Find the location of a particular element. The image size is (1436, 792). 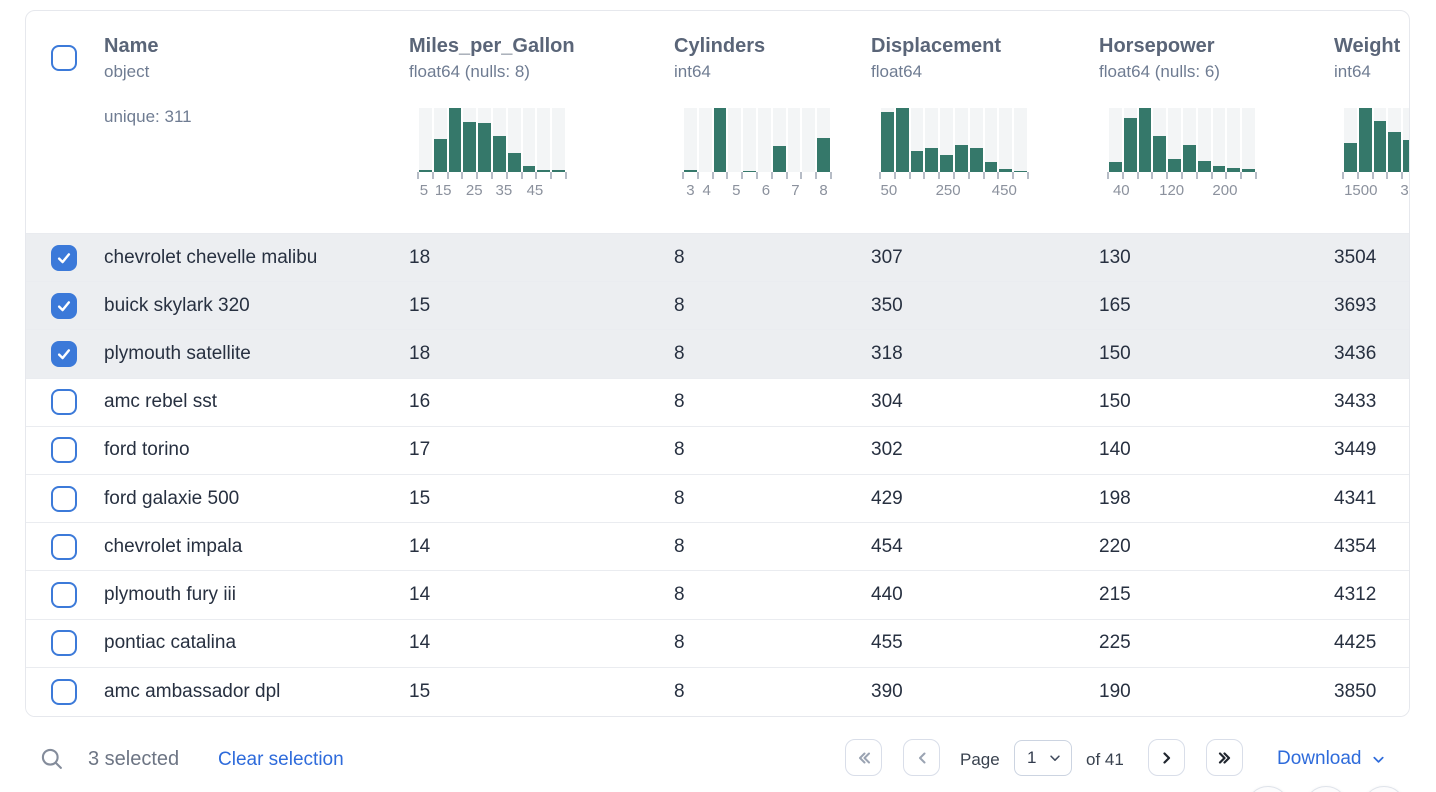

page-label: Page is located at coordinates (980, 759).